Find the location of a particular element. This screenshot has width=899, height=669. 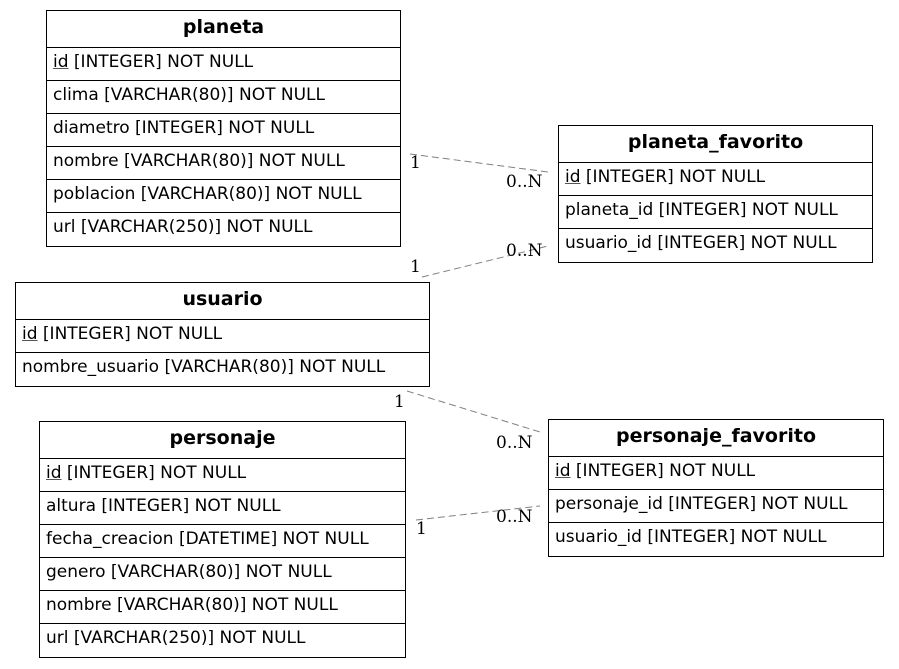

edge-planeta-planeta-favorito is located at coordinates (479, 163).